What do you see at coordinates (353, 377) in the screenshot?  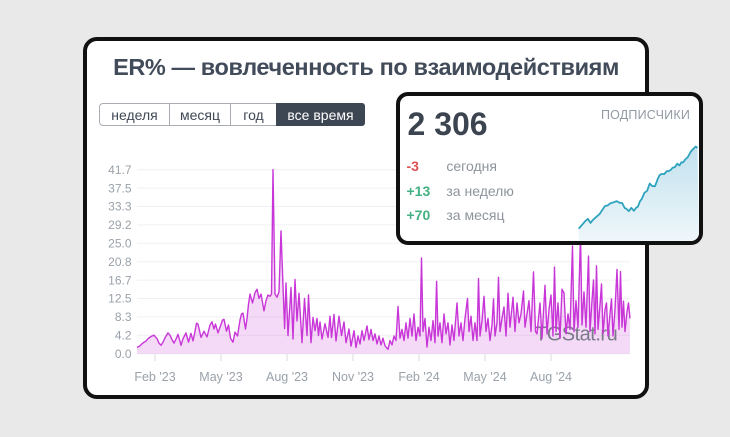 I see `svg-text: Nov '23` at bounding box center [353, 377].